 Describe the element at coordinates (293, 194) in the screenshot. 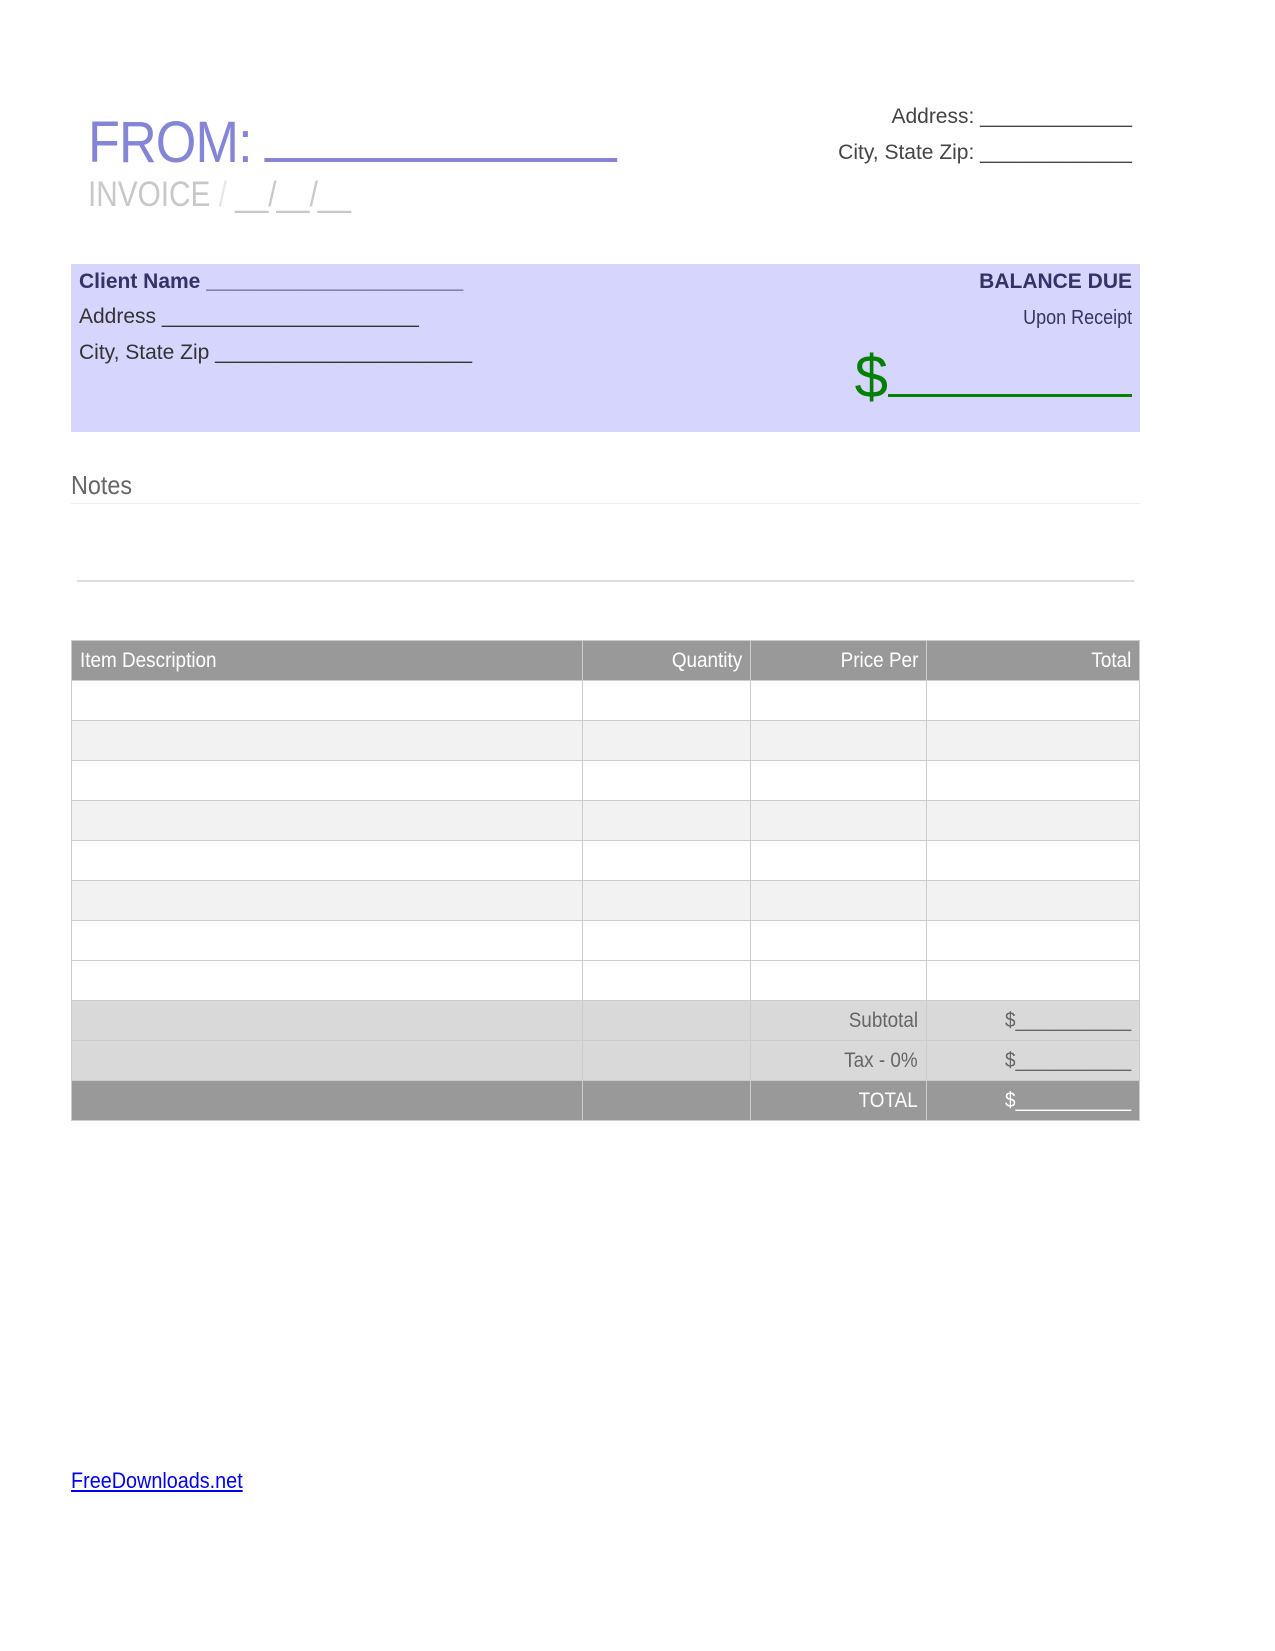

I see `invoice-date-field: __/__/__` at that location.